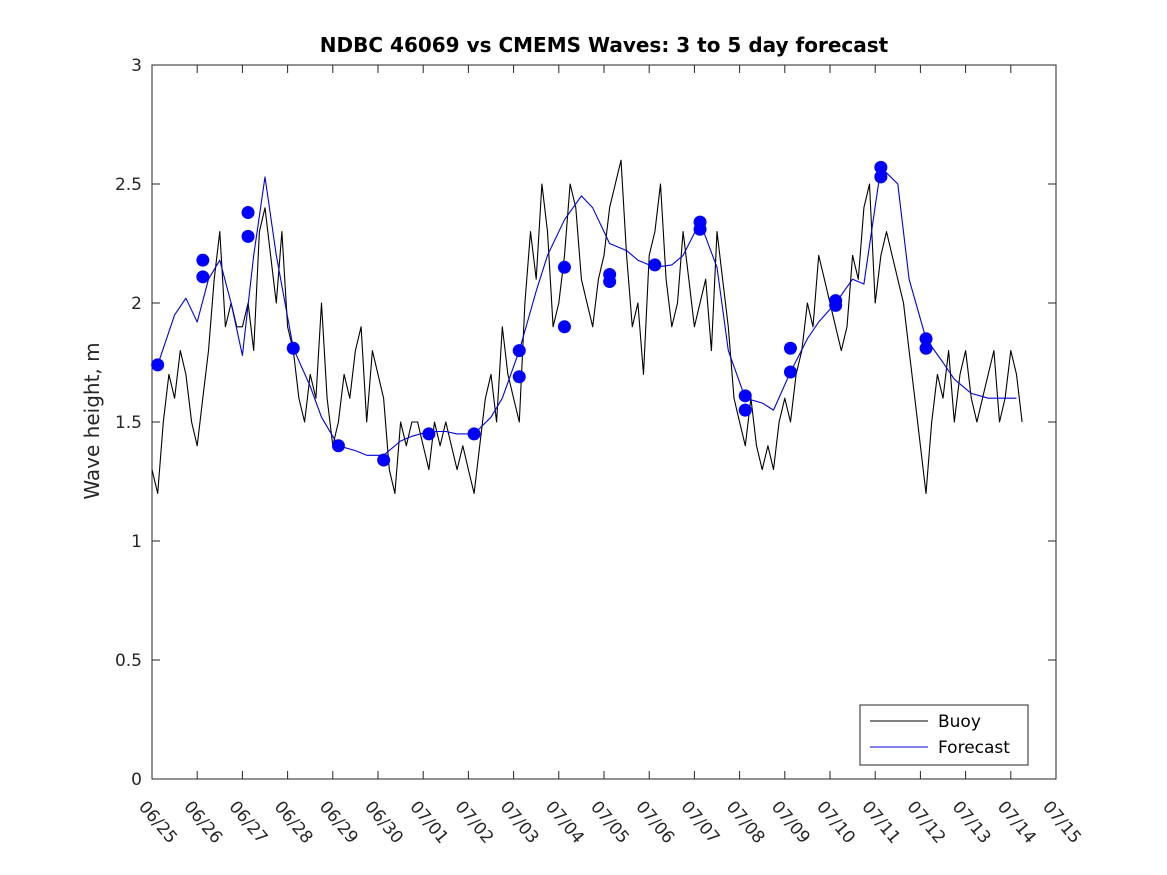  What do you see at coordinates (700, 822) in the screenshot?
I see `x-tick-label: 07/07` at bounding box center [700, 822].